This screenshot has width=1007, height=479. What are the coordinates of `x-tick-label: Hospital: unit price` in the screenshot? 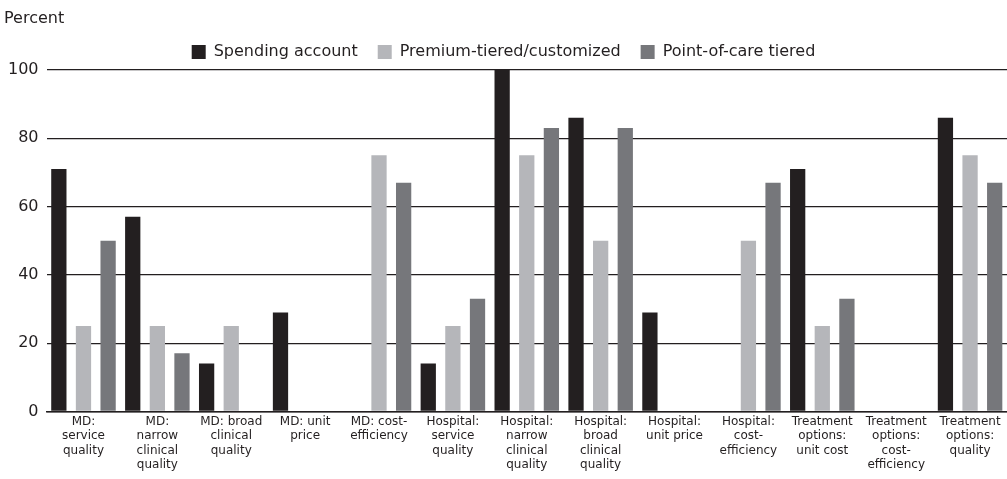 It's located at (674, 428).